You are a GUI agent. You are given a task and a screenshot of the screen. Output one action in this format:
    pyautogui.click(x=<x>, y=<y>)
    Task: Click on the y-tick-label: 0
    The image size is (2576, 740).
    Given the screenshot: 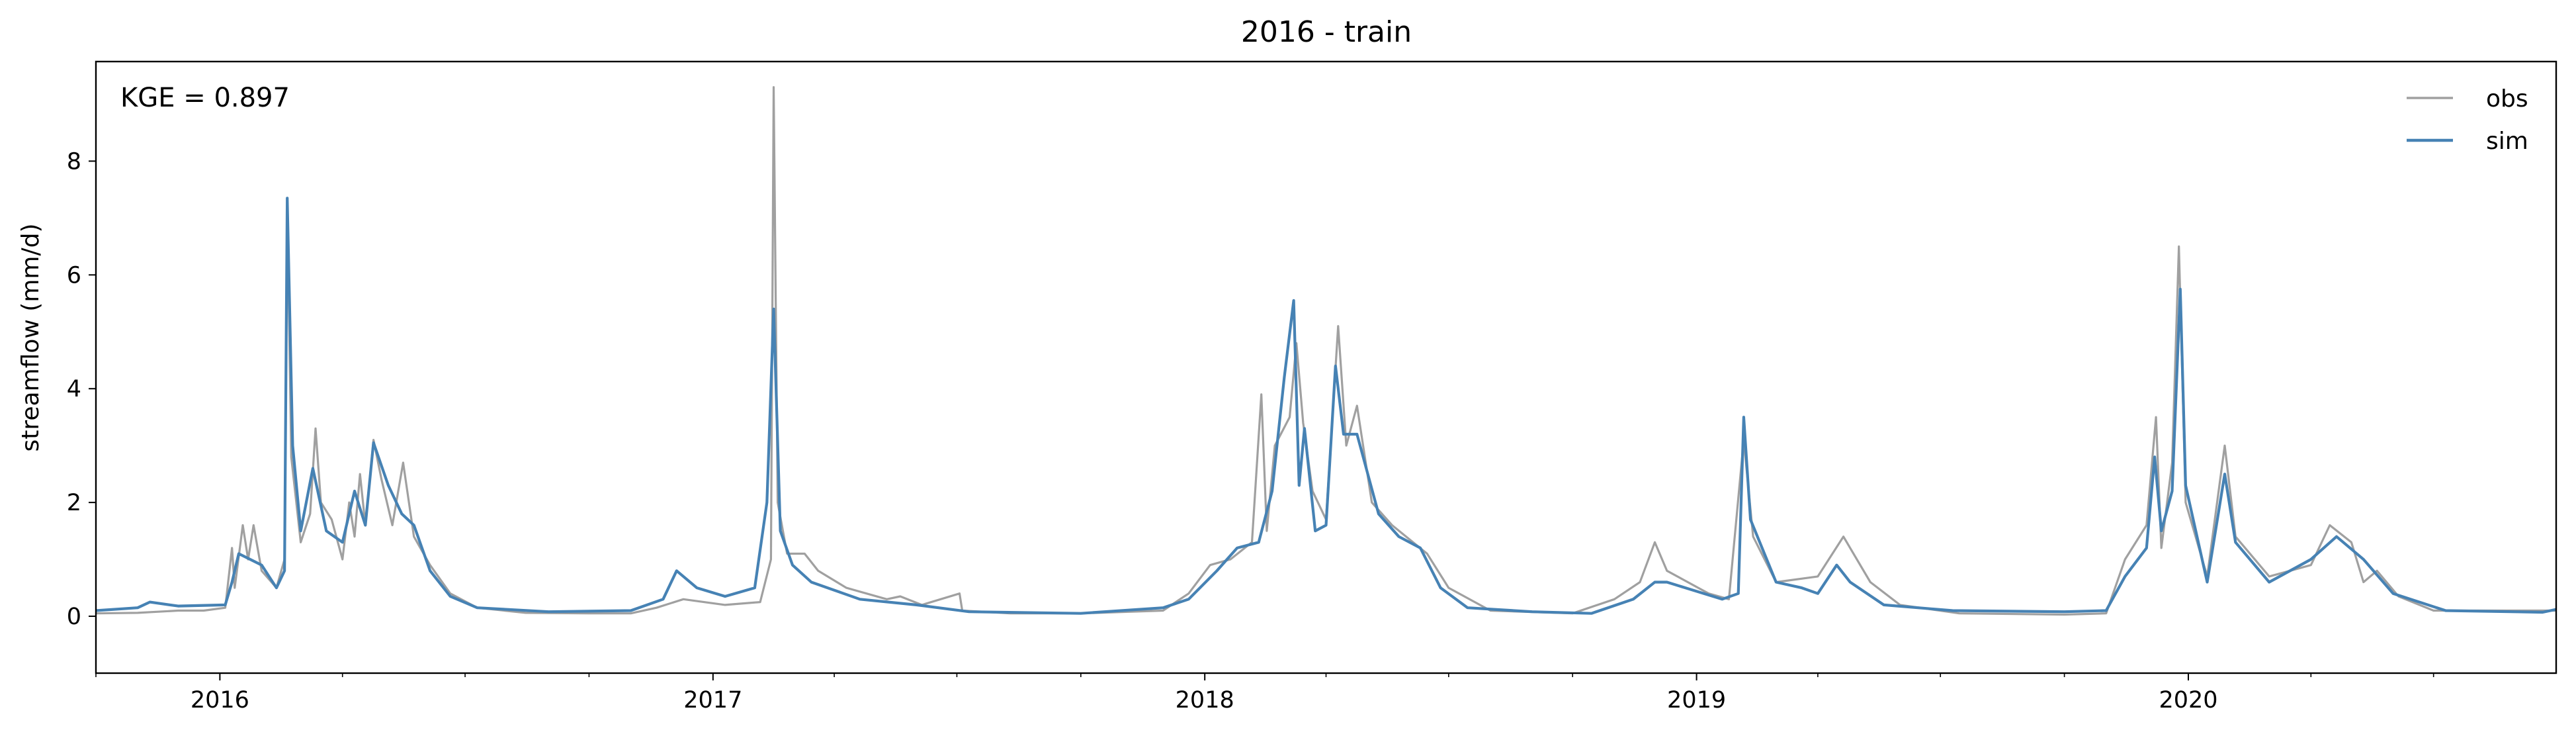 What is the action you would take?
    pyautogui.click(x=74, y=617)
    